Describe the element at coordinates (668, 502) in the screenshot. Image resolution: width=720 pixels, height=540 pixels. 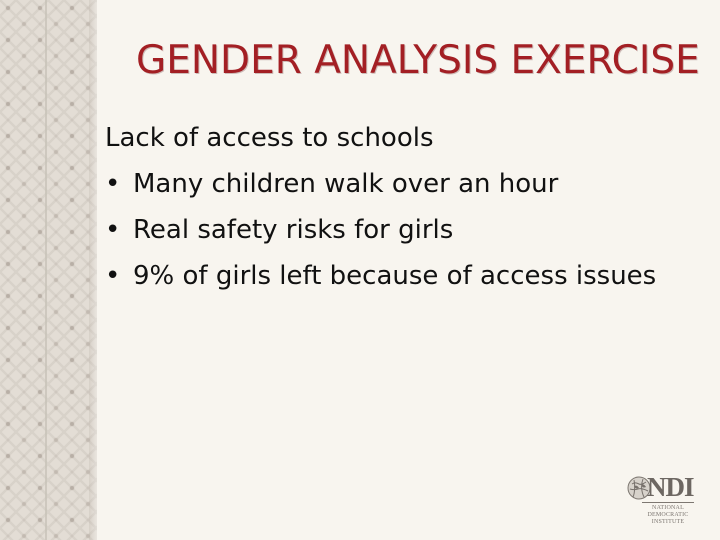
I see `logo-divider` at that location.